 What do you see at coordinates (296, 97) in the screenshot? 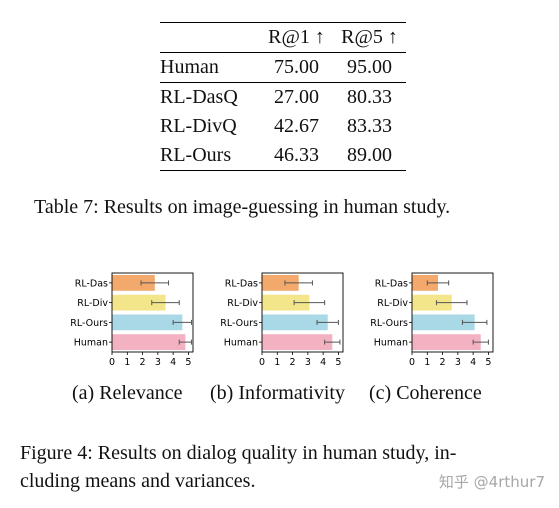
I see `table-cell-value: 27.00` at bounding box center [296, 97].